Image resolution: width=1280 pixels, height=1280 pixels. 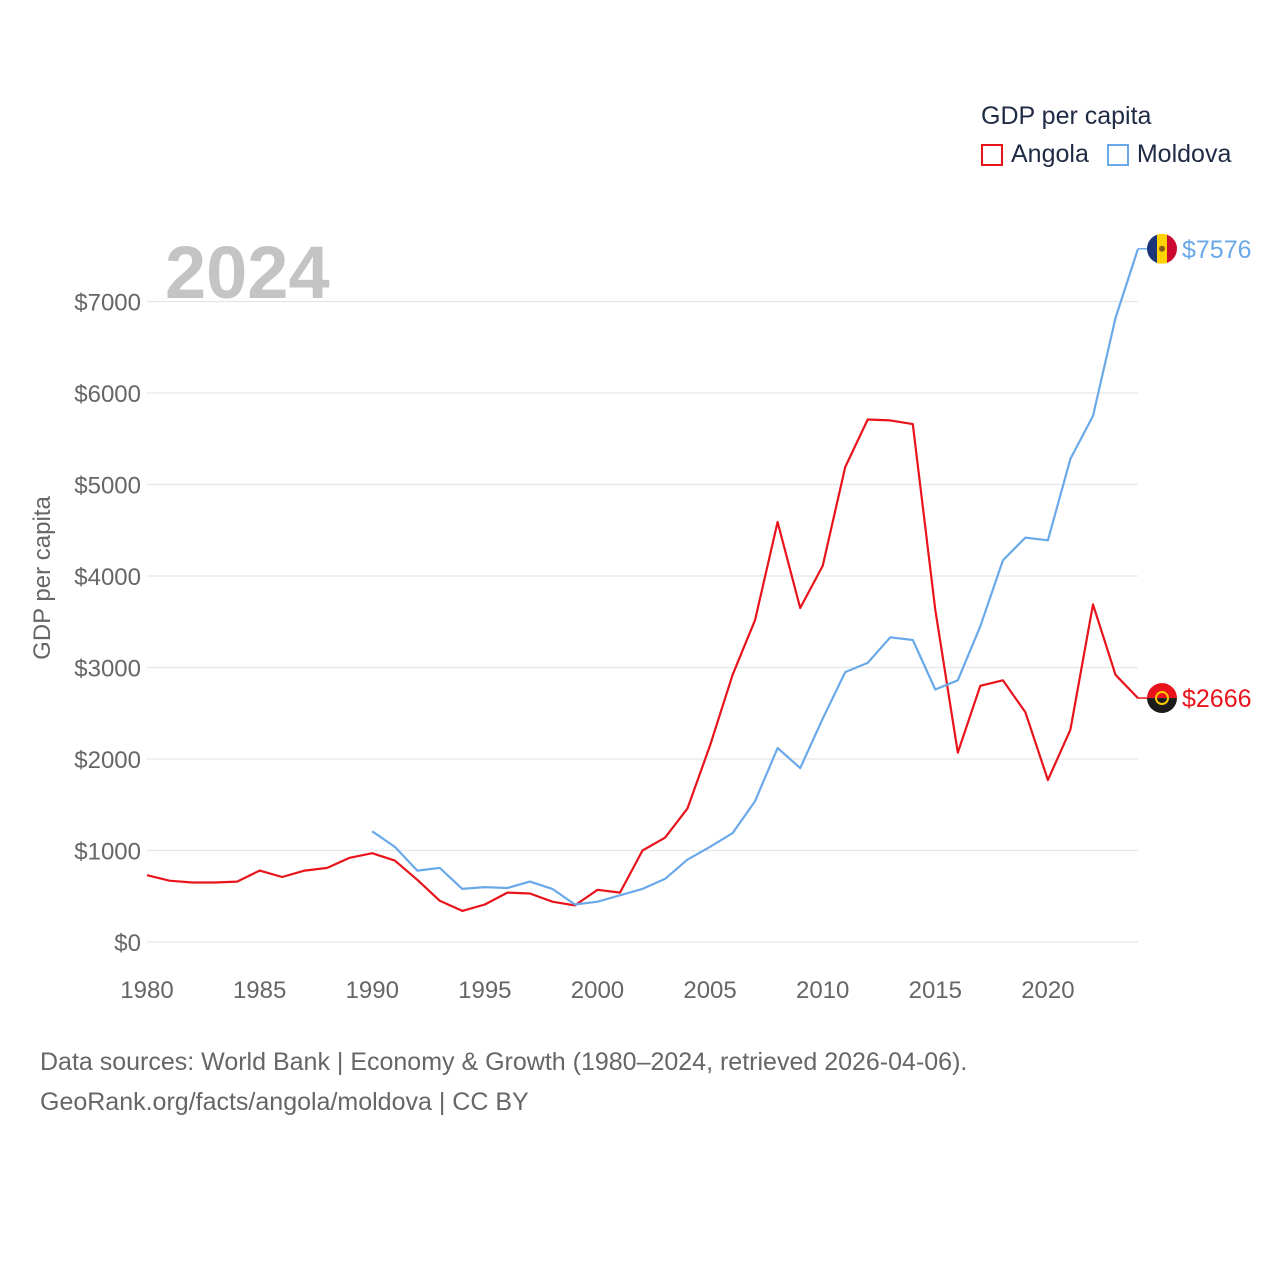 What do you see at coordinates (127, 943) in the screenshot?
I see `y-tick-label: $0` at bounding box center [127, 943].